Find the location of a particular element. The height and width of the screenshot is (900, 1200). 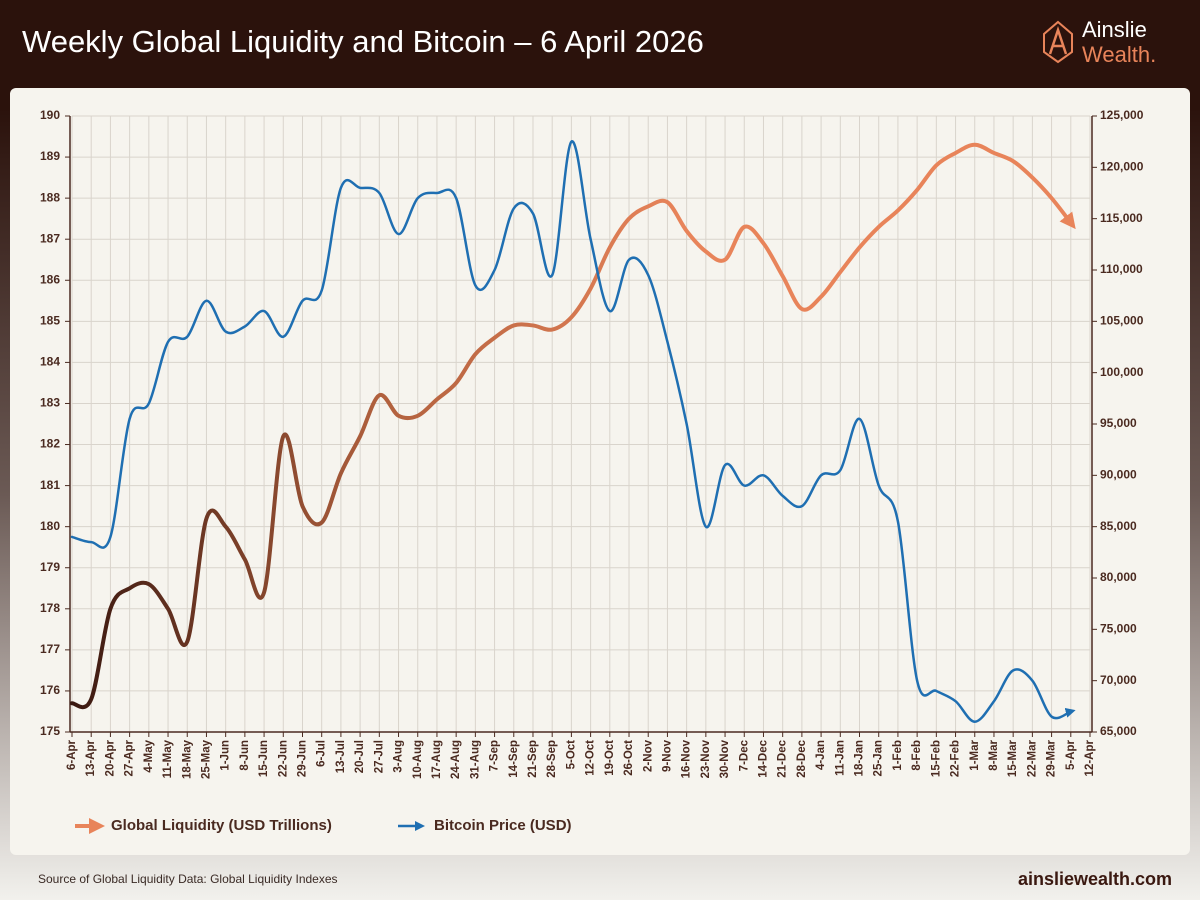

x-tick-label: 5-Oct is located at coordinates (571, 755).